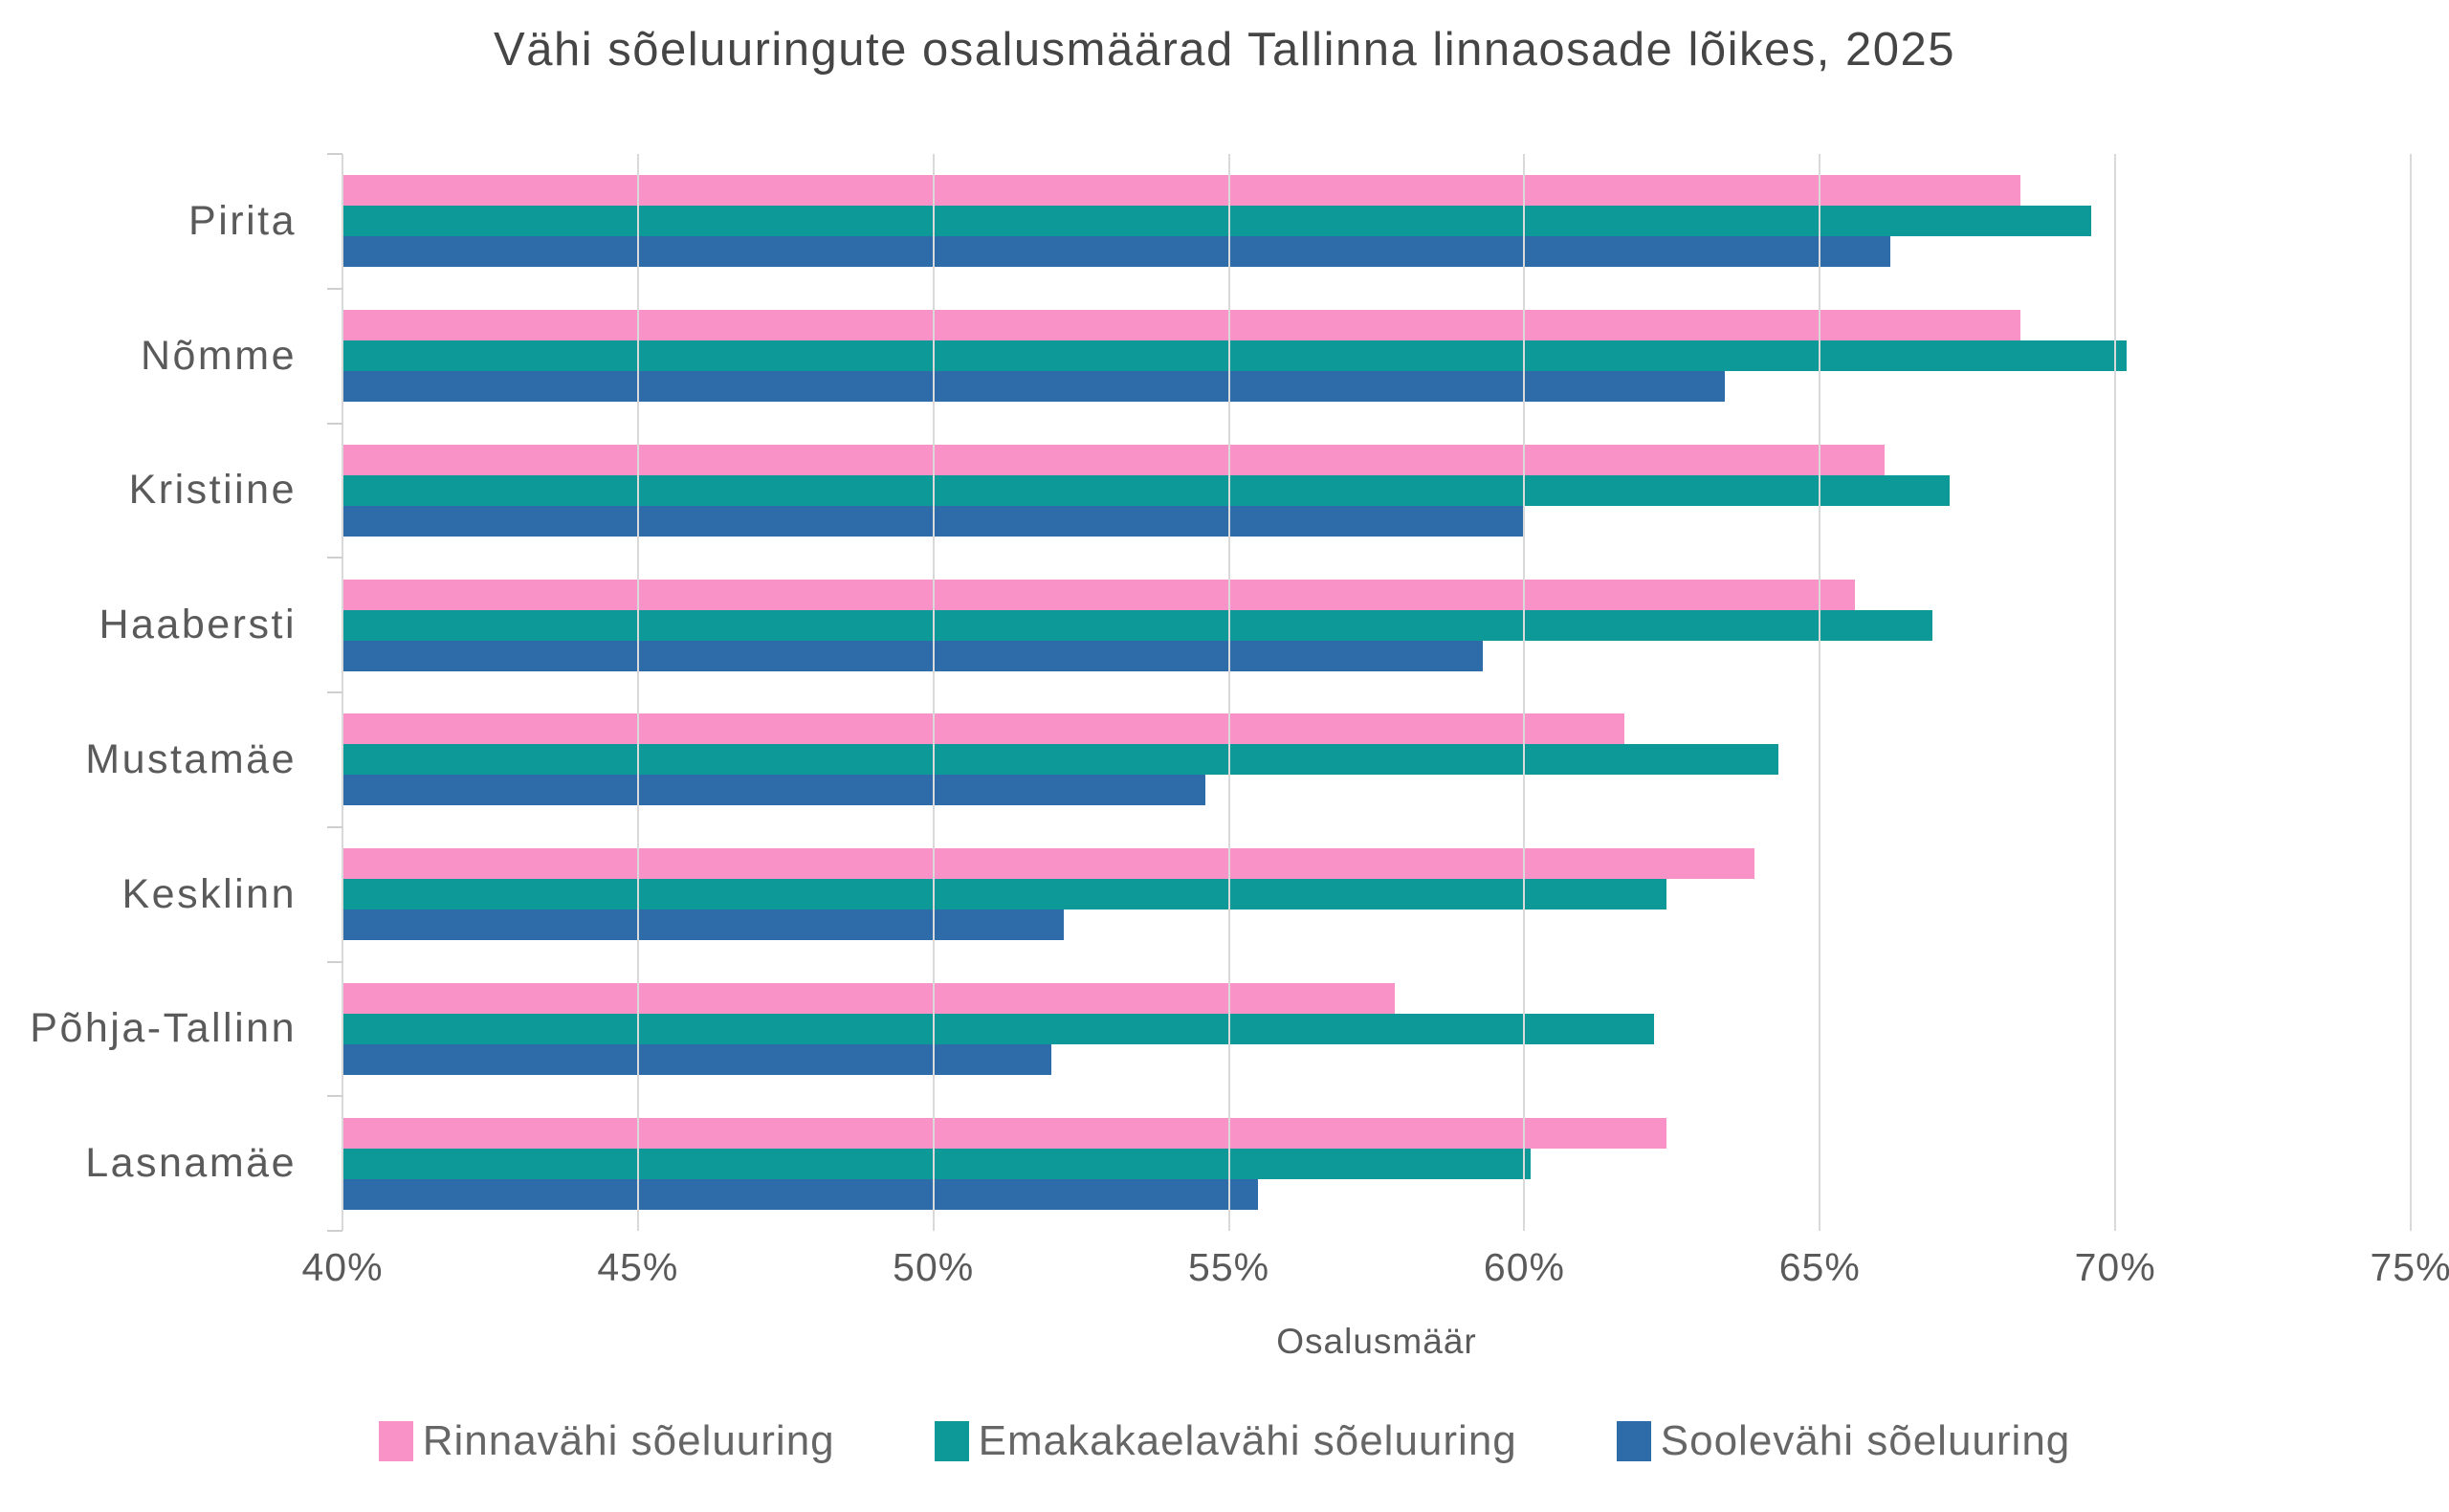 The image size is (2449, 1512). What do you see at coordinates (1524, 1267) in the screenshot?
I see `x-tick-label: 60%` at bounding box center [1524, 1267].